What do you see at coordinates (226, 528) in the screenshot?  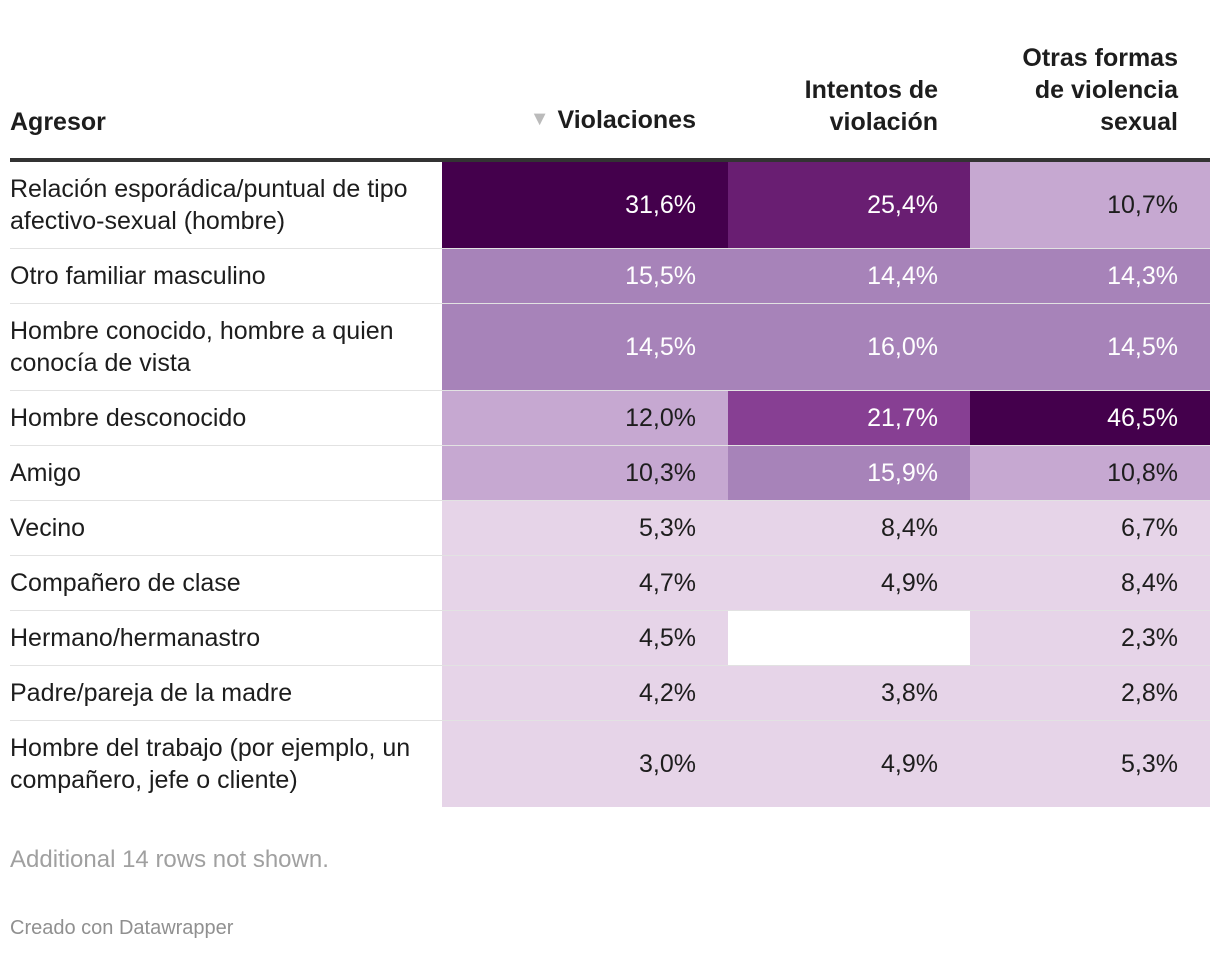 I see `row-label-agresor: Vecino` at bounding box center [226, 528].